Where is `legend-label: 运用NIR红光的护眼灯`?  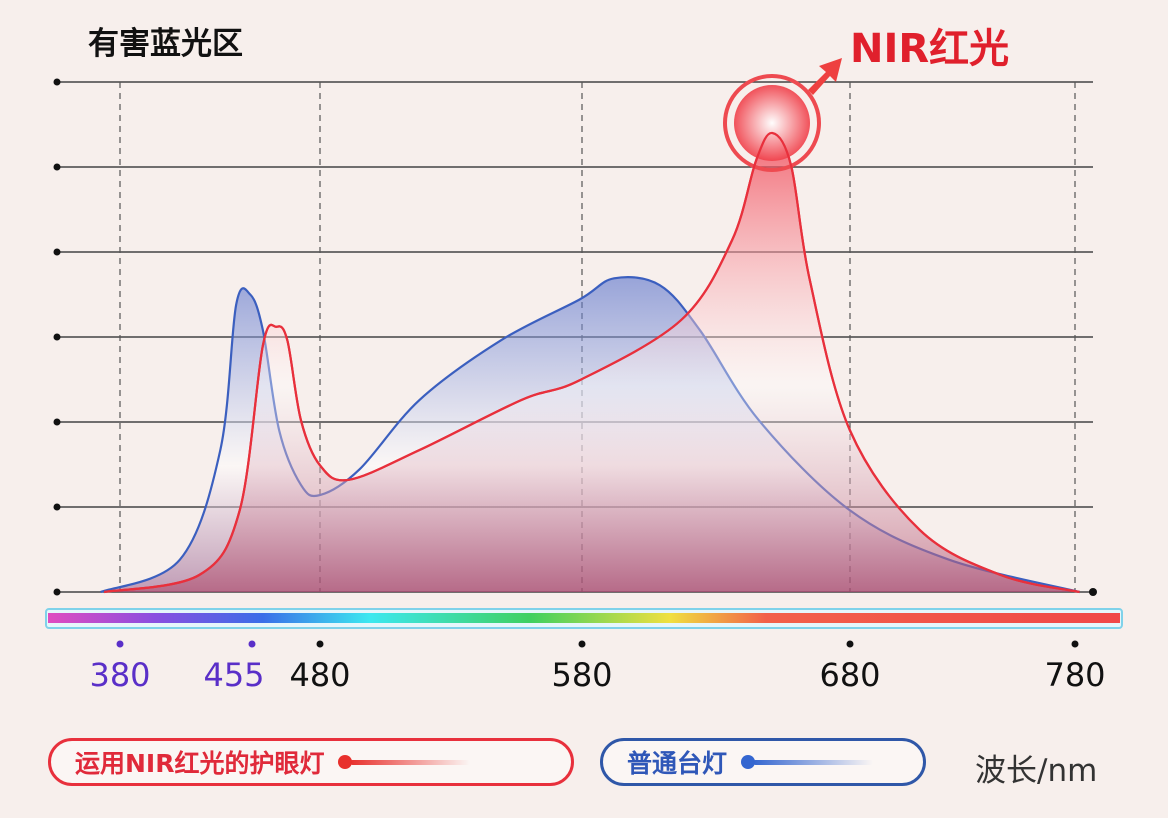 legend-label: 运用NIR红光的护眼灯 is located at coordinates (200, 763).